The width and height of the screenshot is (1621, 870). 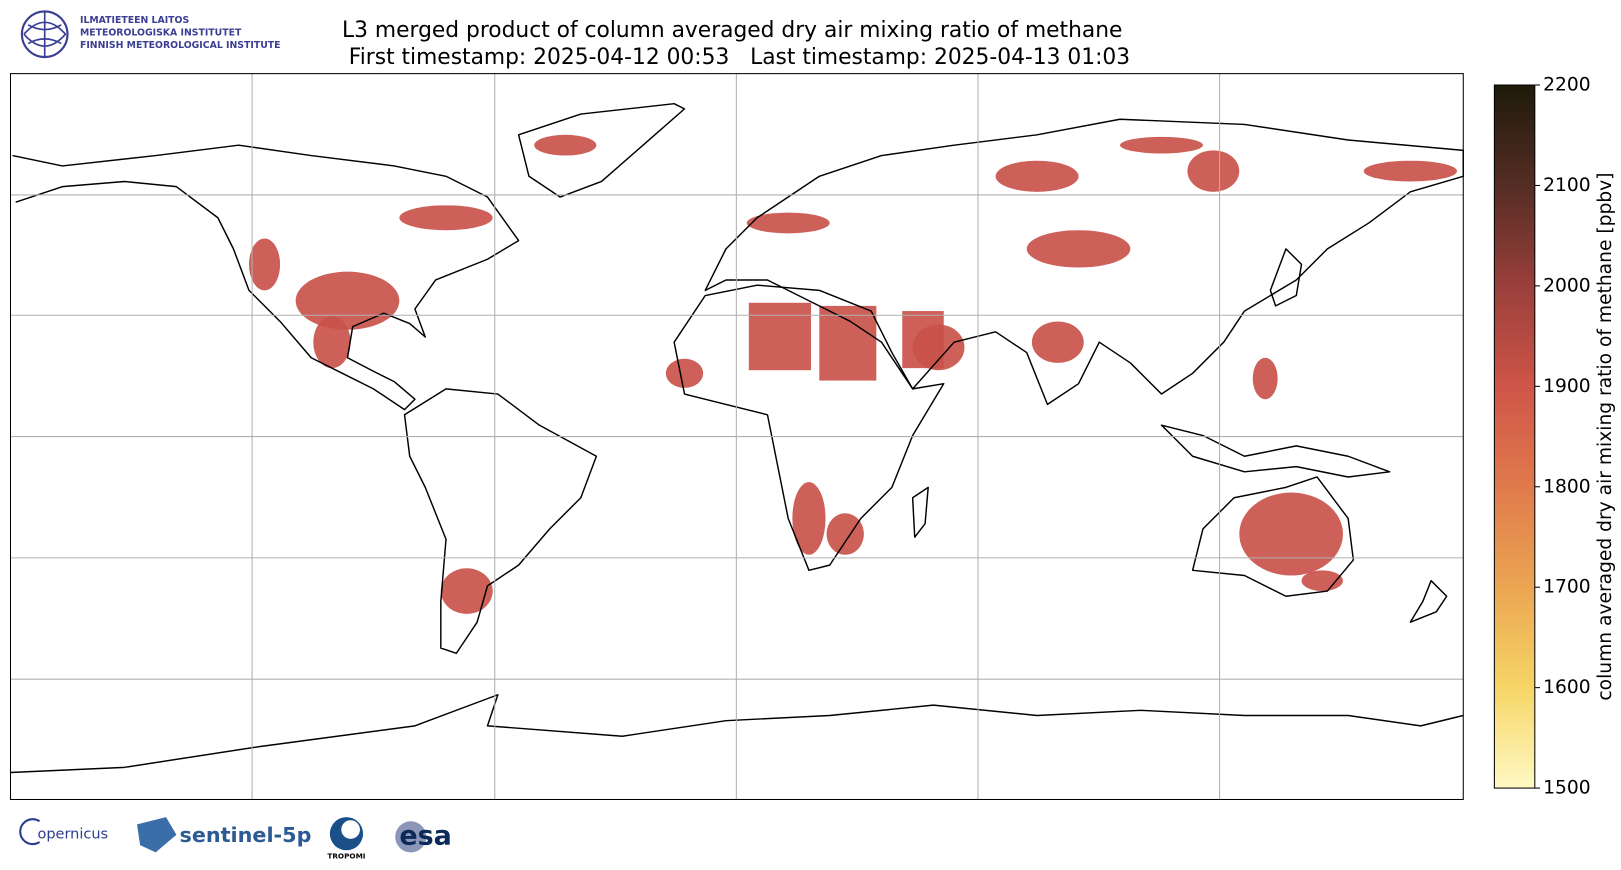 What do you see at coordinates (1566, 687) in the screenshot?
I see `colorbar-tick-label: 1600` at bounding box center [1566, 687].